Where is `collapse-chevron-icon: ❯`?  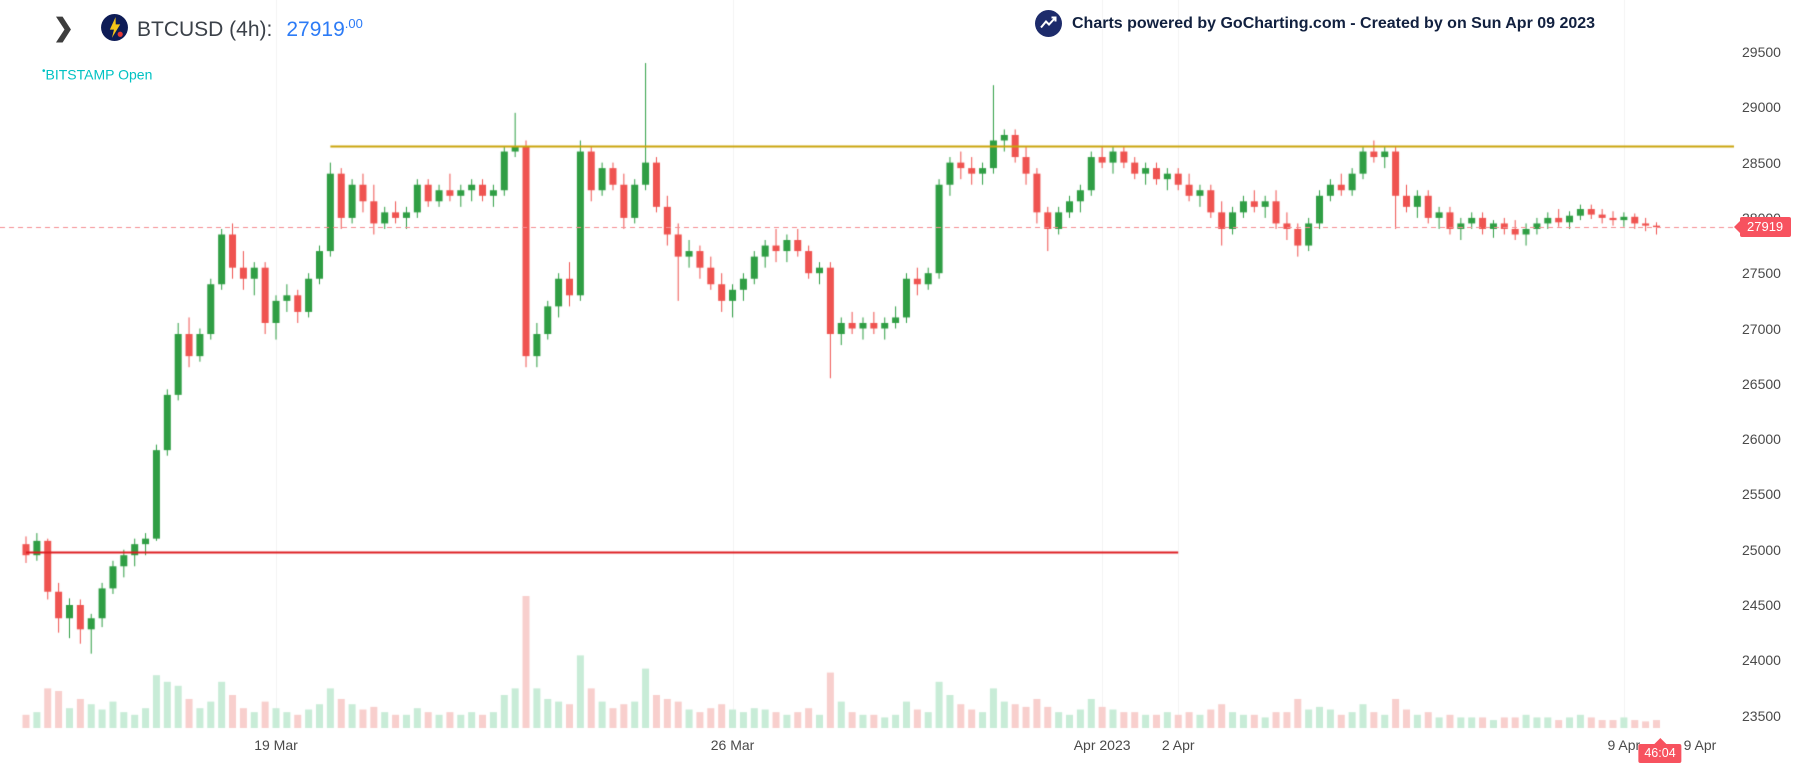 collapse-chevron-icon: ❯ is located at coordinates (63, 28).